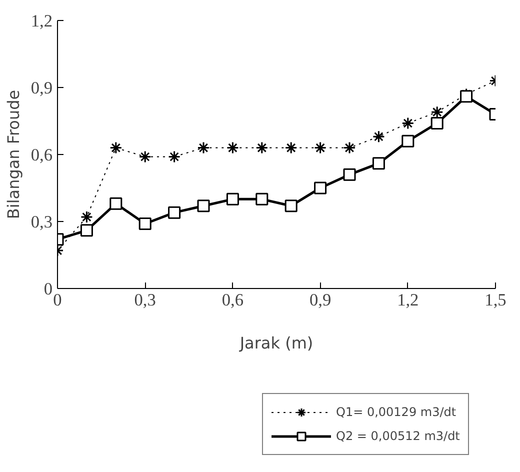 The width and height of the screenshot is (520, 472). I want to click on x-tick-label: 0,6, so click(233, 300).